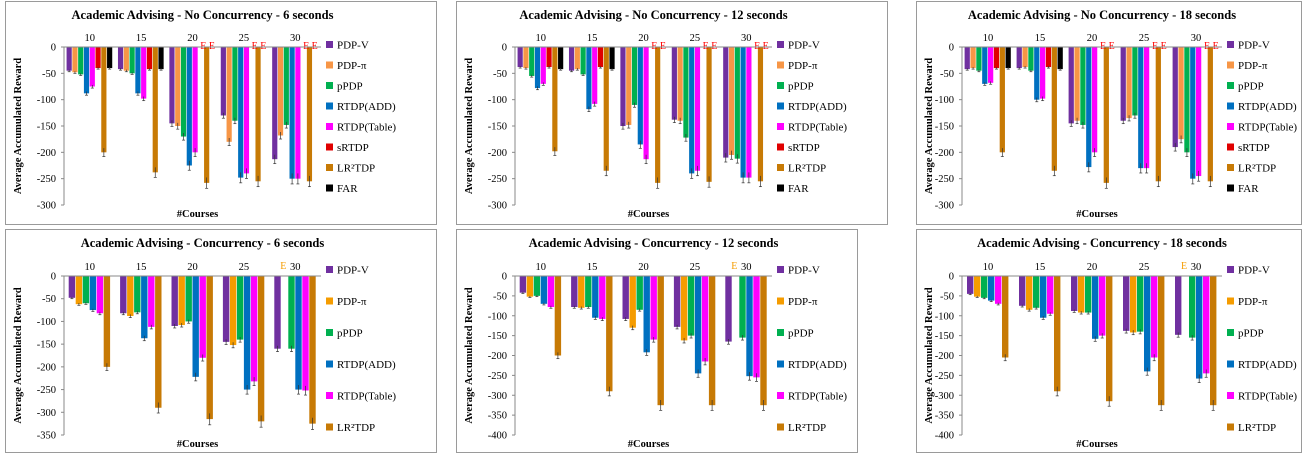 Image resolution: width=1309 pixels, height=456 pixels. Describe the element at coordinates (929, 355) in the screenshot. I see `y-axis-label: Average Accumulated Reward` at that location.